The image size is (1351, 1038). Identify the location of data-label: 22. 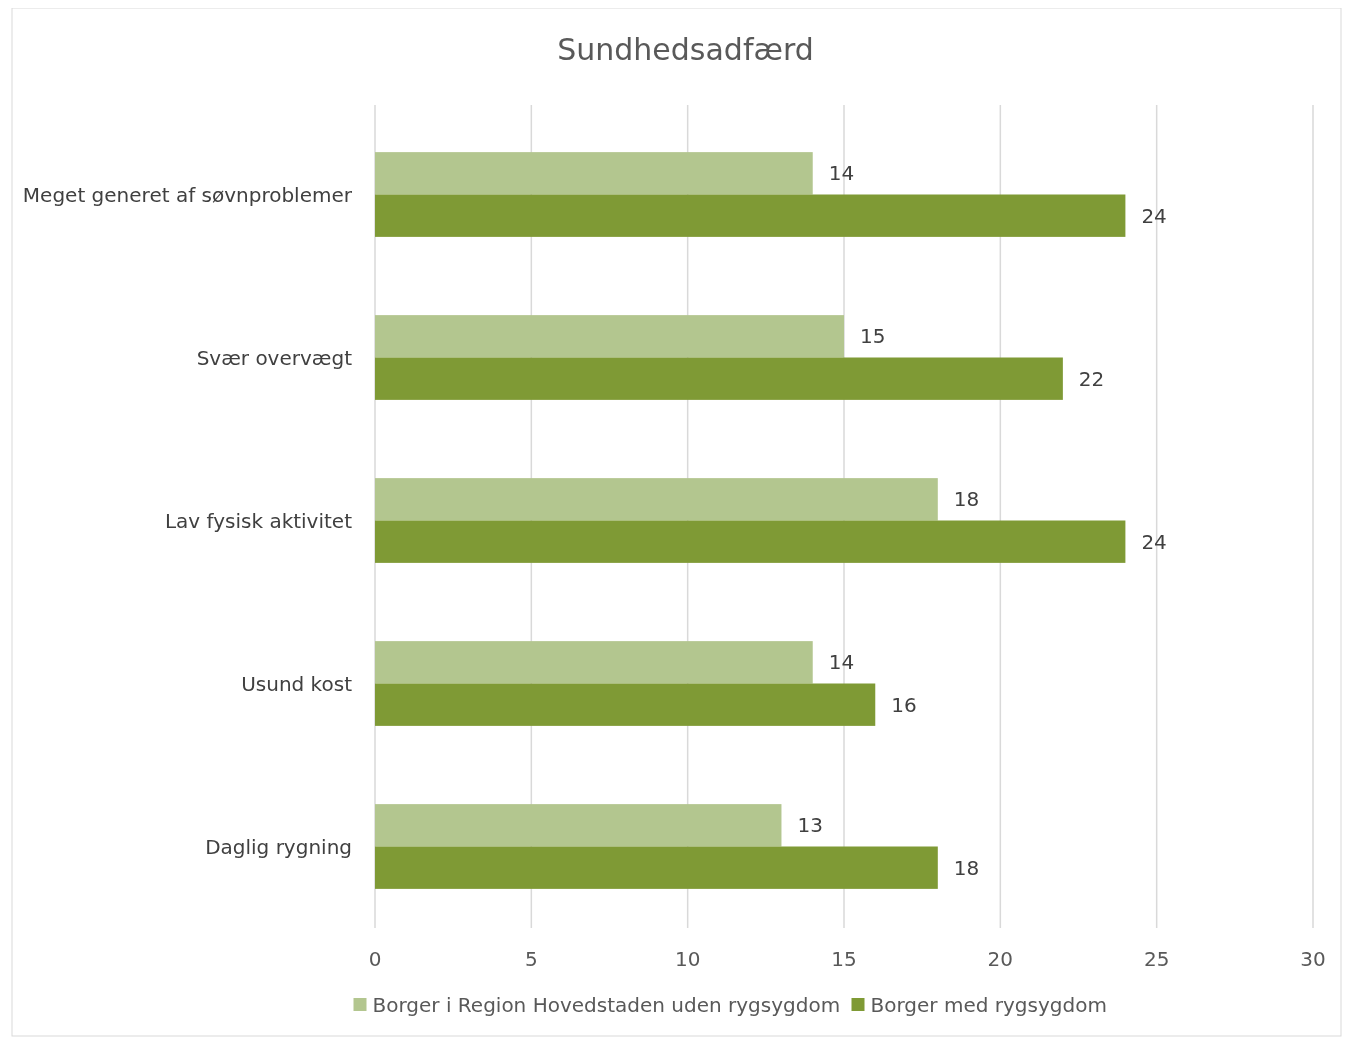
(1091, 378).